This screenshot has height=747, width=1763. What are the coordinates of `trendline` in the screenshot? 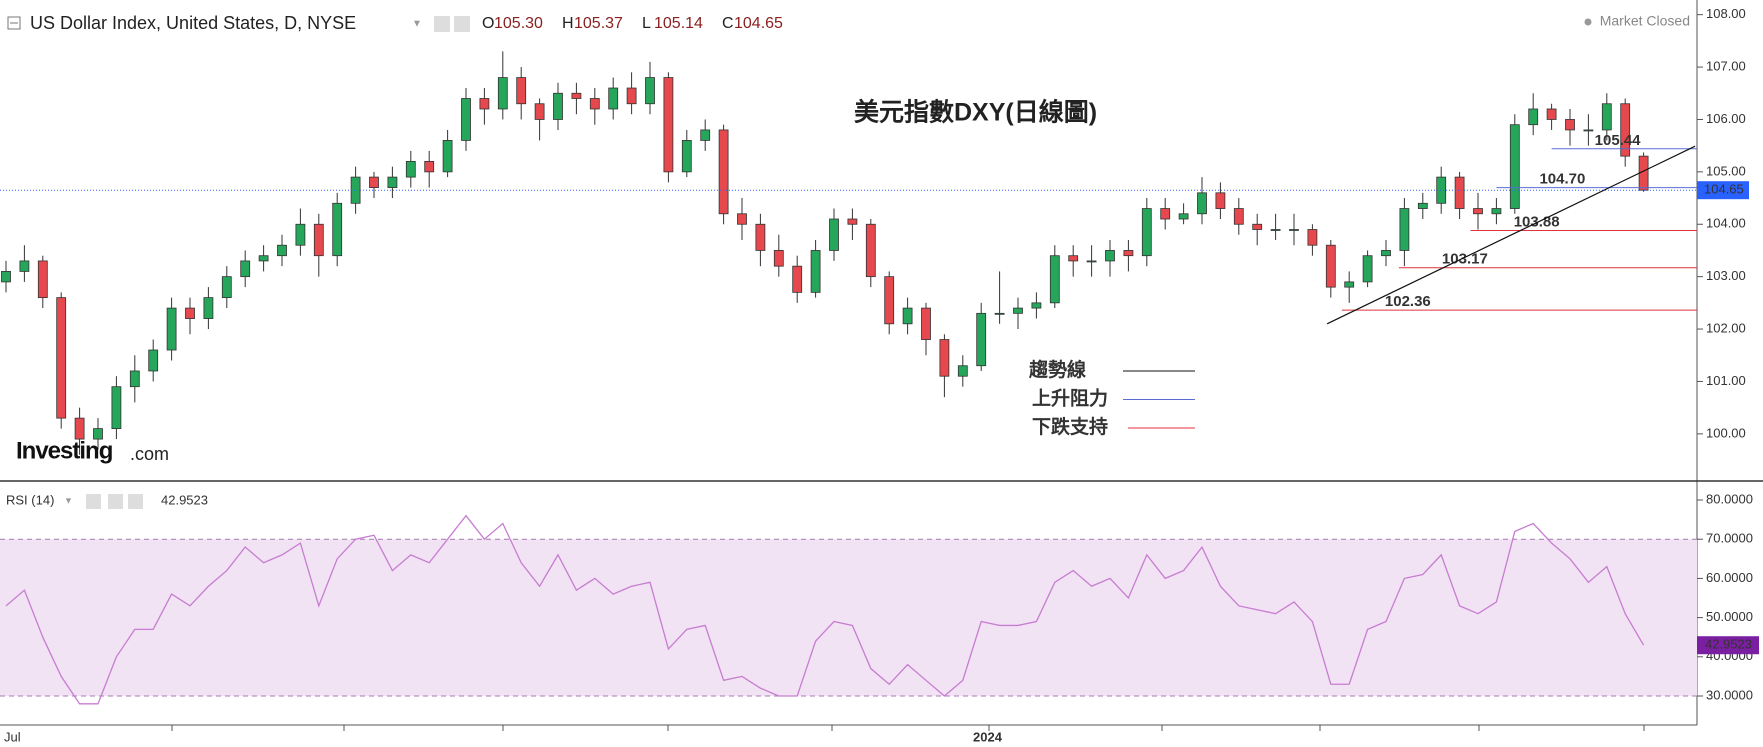 It's located at (1511, 235).